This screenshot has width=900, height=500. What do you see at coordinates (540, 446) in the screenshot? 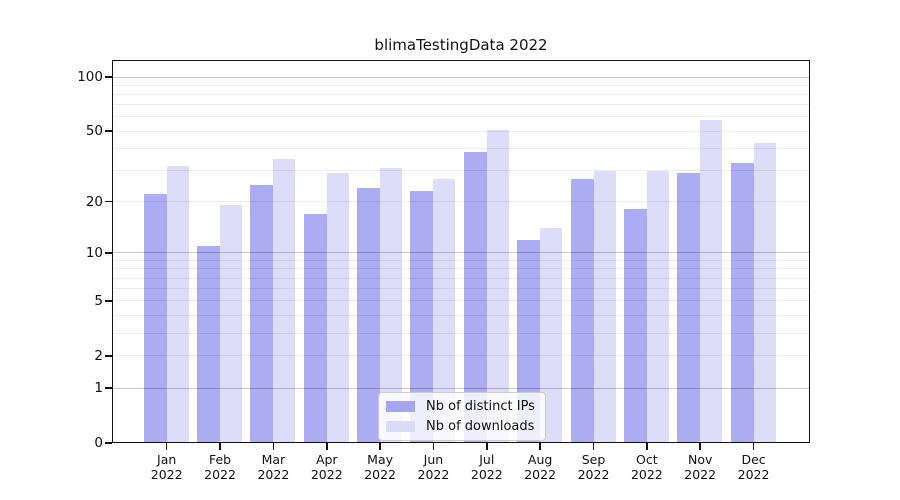
I see `x-tick-mark-aug` at bounding box center [540, 446].